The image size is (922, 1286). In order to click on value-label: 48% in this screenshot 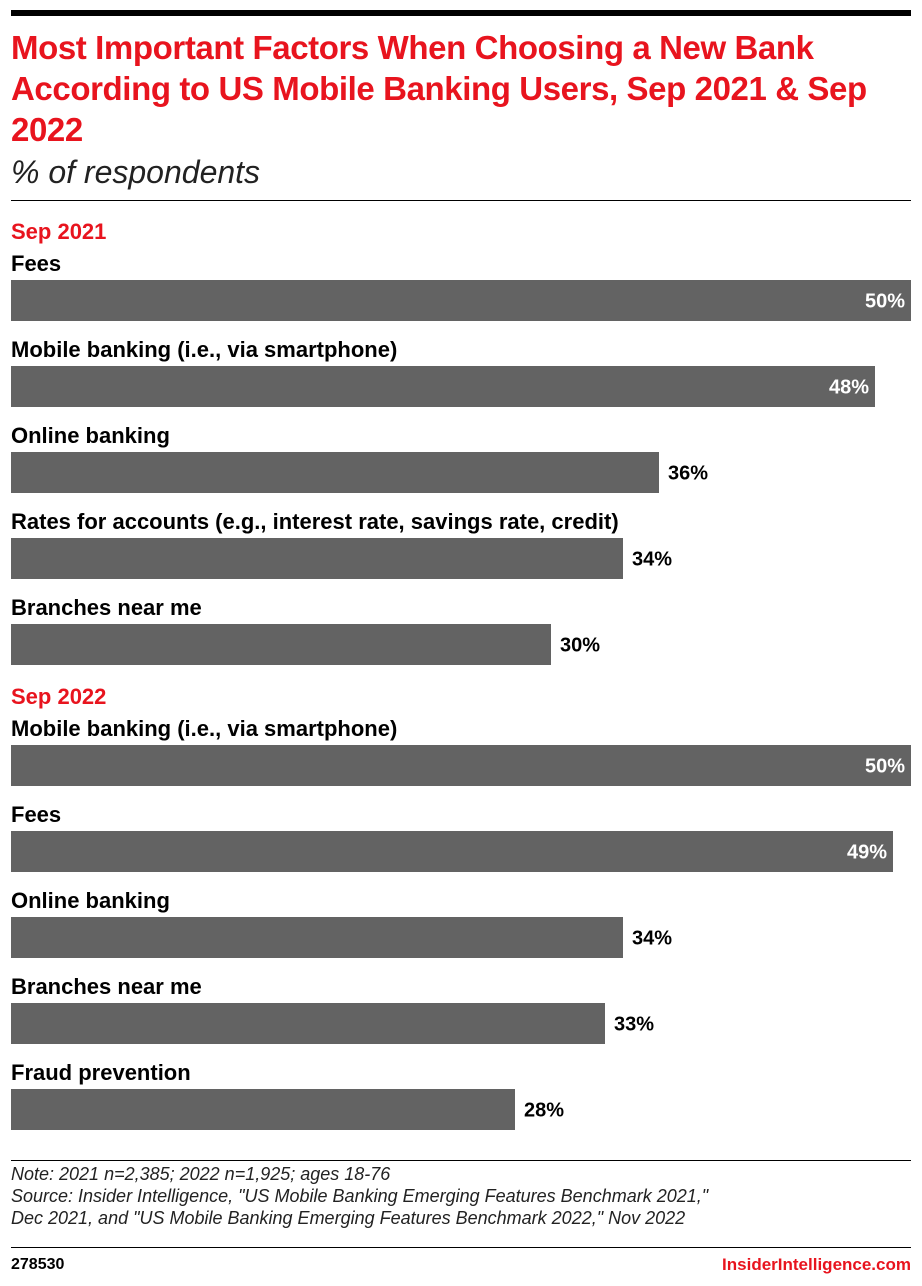, I will do `click(849, 388)`.